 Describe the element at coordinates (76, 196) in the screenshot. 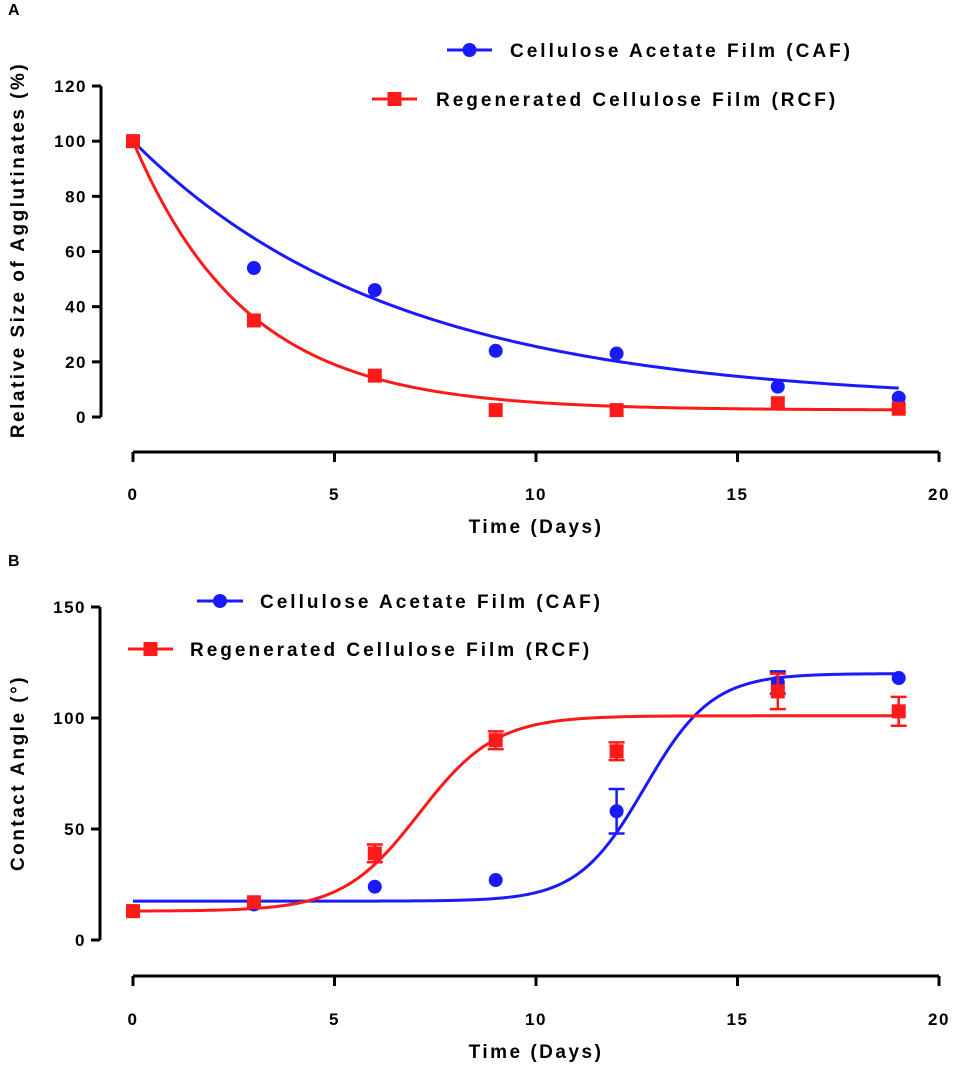

I see `y-tick-label: 80` at that location.